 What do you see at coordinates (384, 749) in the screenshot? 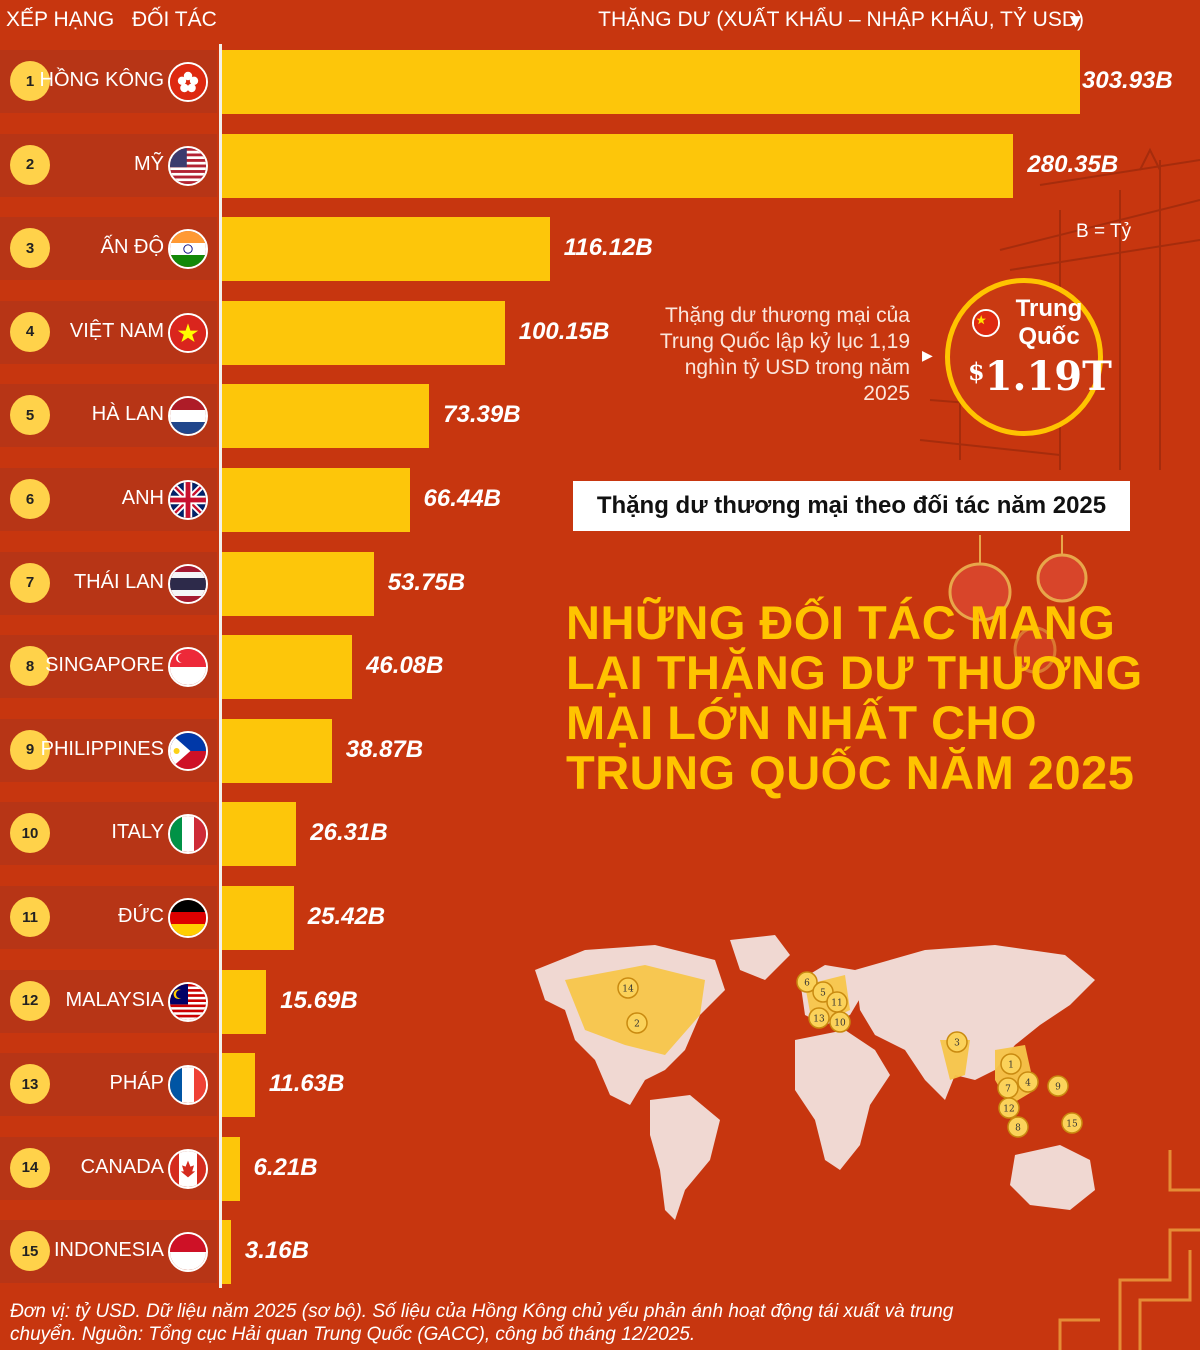
I see `value-label: 38.87B` at bounding box center [384, 749].